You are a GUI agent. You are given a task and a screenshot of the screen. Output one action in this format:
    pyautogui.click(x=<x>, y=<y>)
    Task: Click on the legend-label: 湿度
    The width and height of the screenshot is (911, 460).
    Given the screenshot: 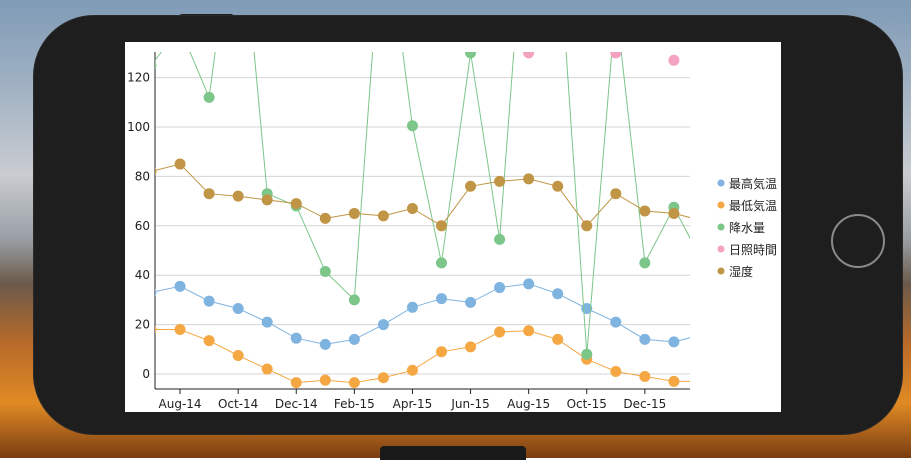 What is the action you would take?
    pyautogui.click(x=741, y=271)
    